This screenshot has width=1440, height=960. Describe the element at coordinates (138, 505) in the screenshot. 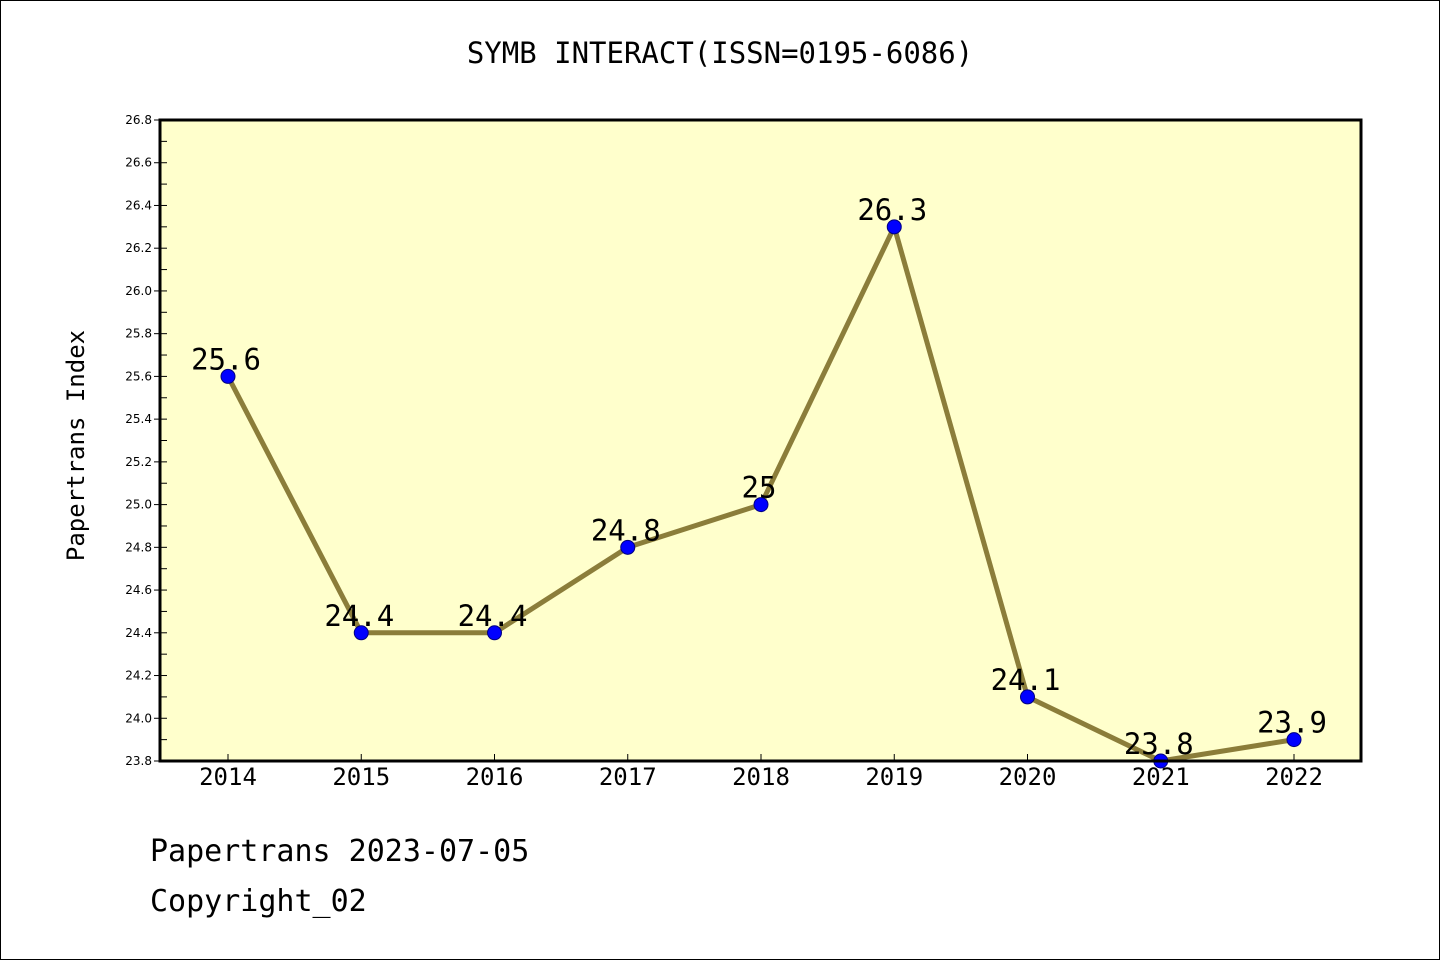

I see `y-tick-label: 25.0` at that location.